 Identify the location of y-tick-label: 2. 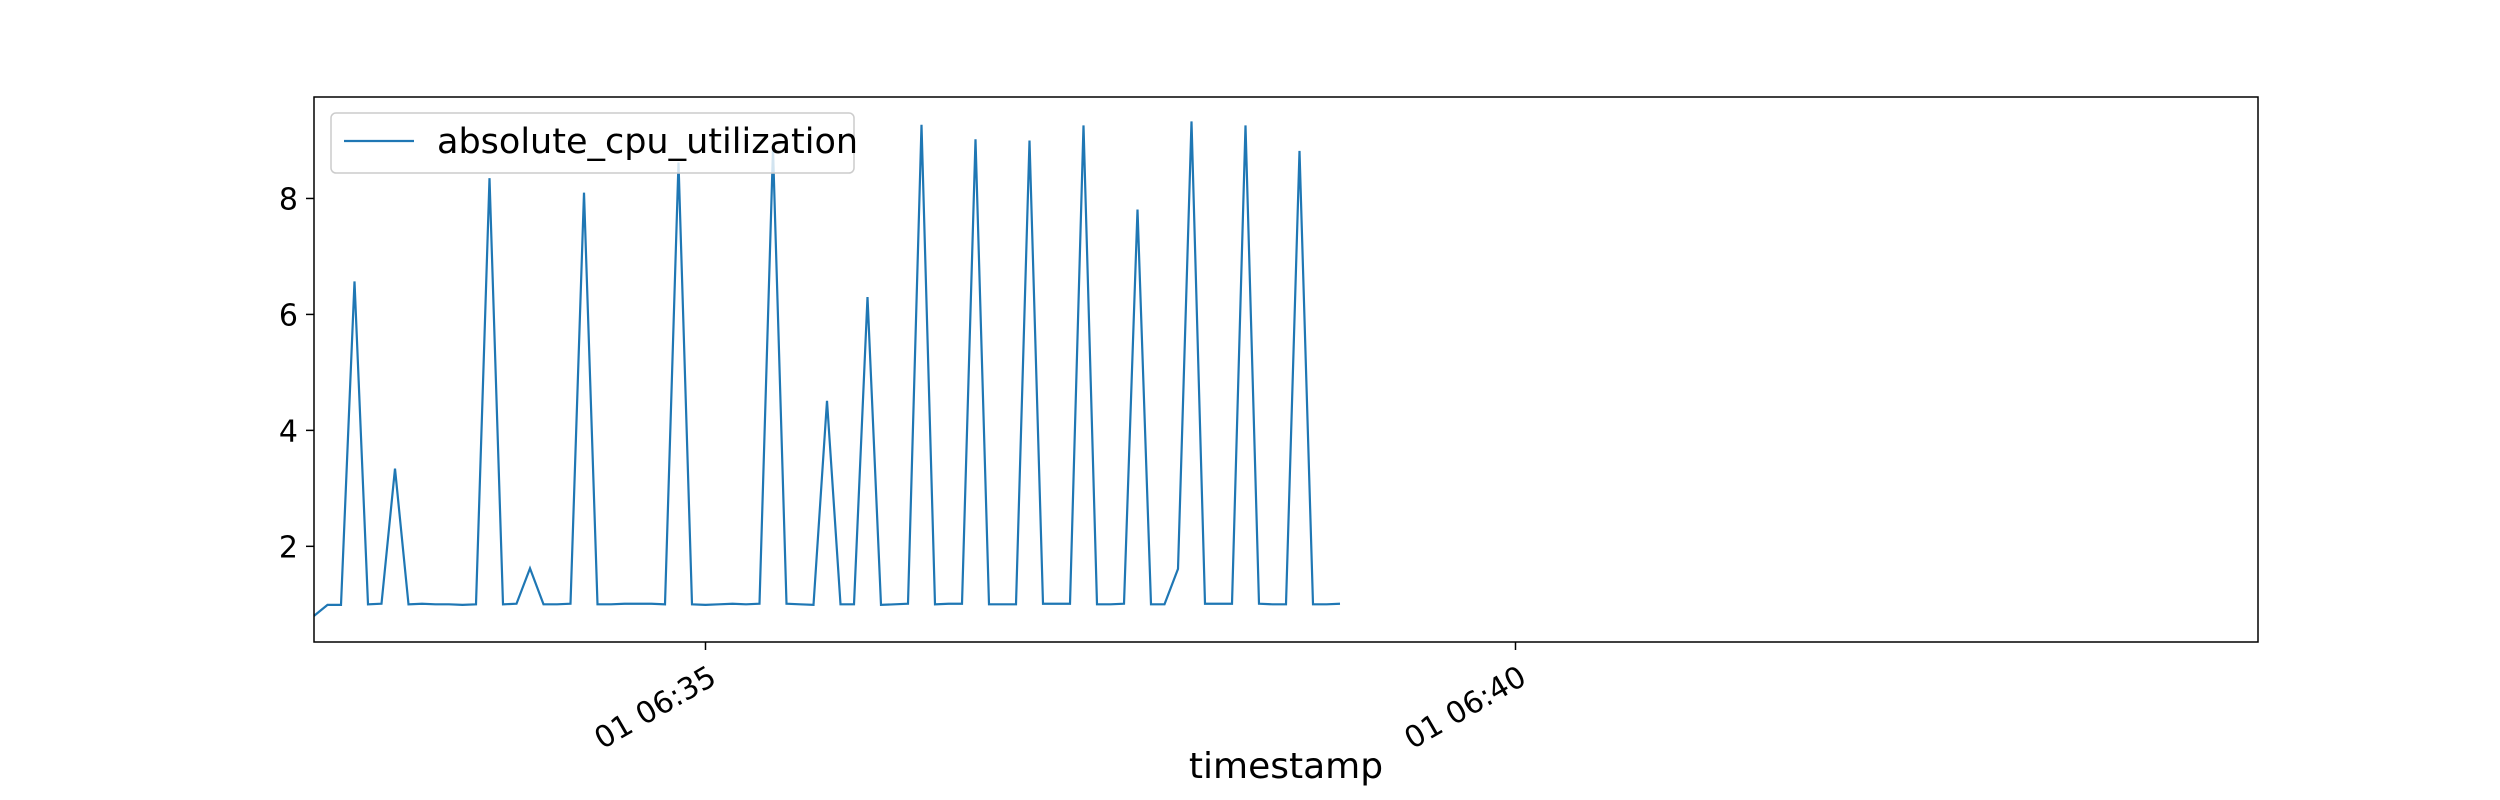
(288, 547).